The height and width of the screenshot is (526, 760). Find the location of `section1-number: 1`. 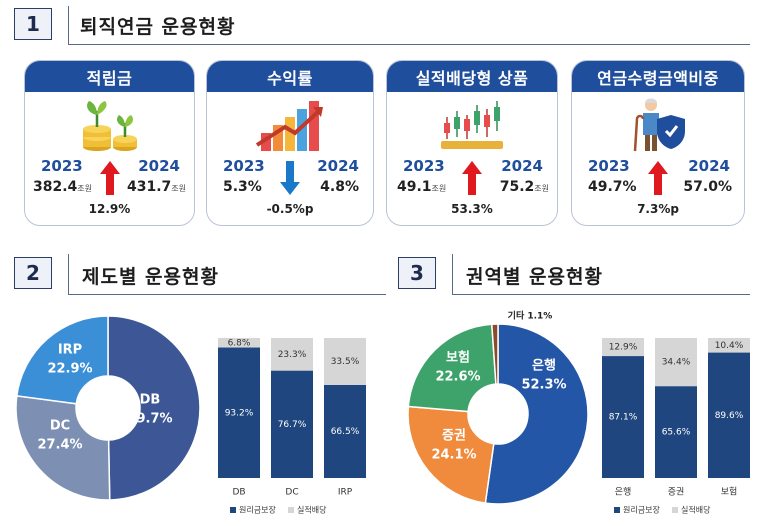

section1-number: 1 is located at coordinates (33, 24).